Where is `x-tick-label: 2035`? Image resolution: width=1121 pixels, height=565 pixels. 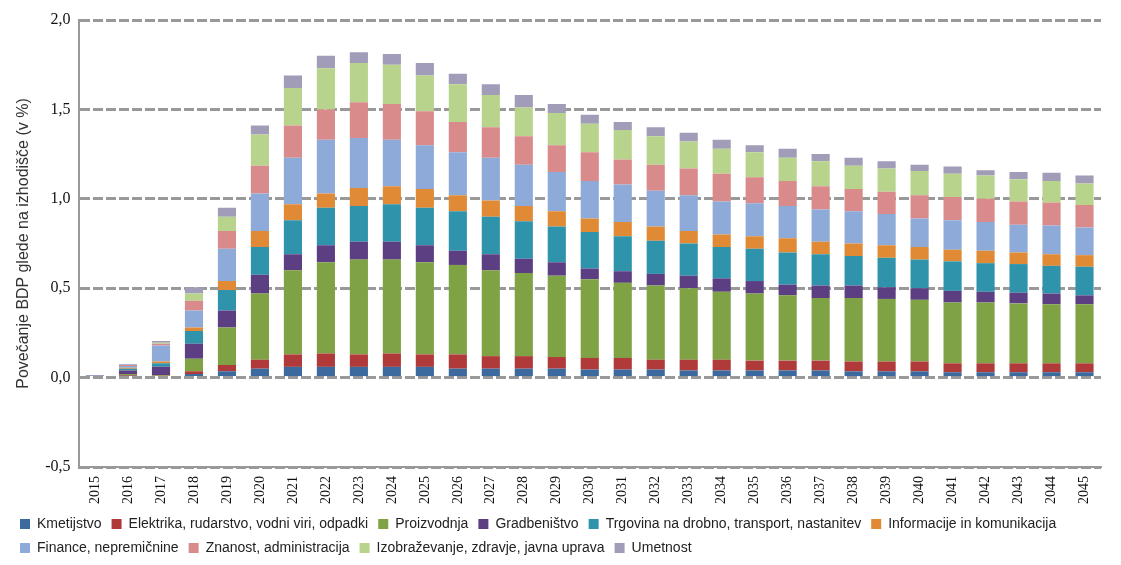
x-tick-label: 2035 is located at coordinates (754, 490).